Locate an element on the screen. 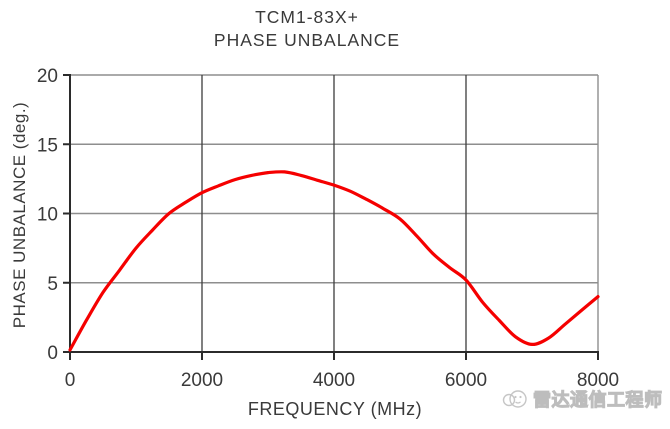 The height and width of the screenshot is (429, 670). watermark: 雷达通信工程师 is located at coordinates (582, 399).